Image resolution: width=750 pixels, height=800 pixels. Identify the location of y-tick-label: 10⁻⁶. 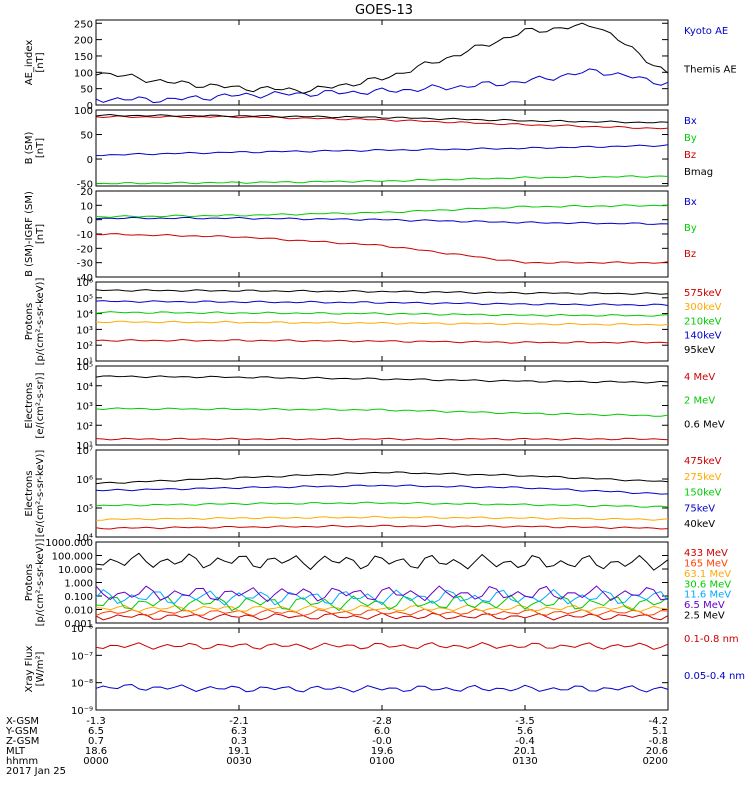
(82, 629).